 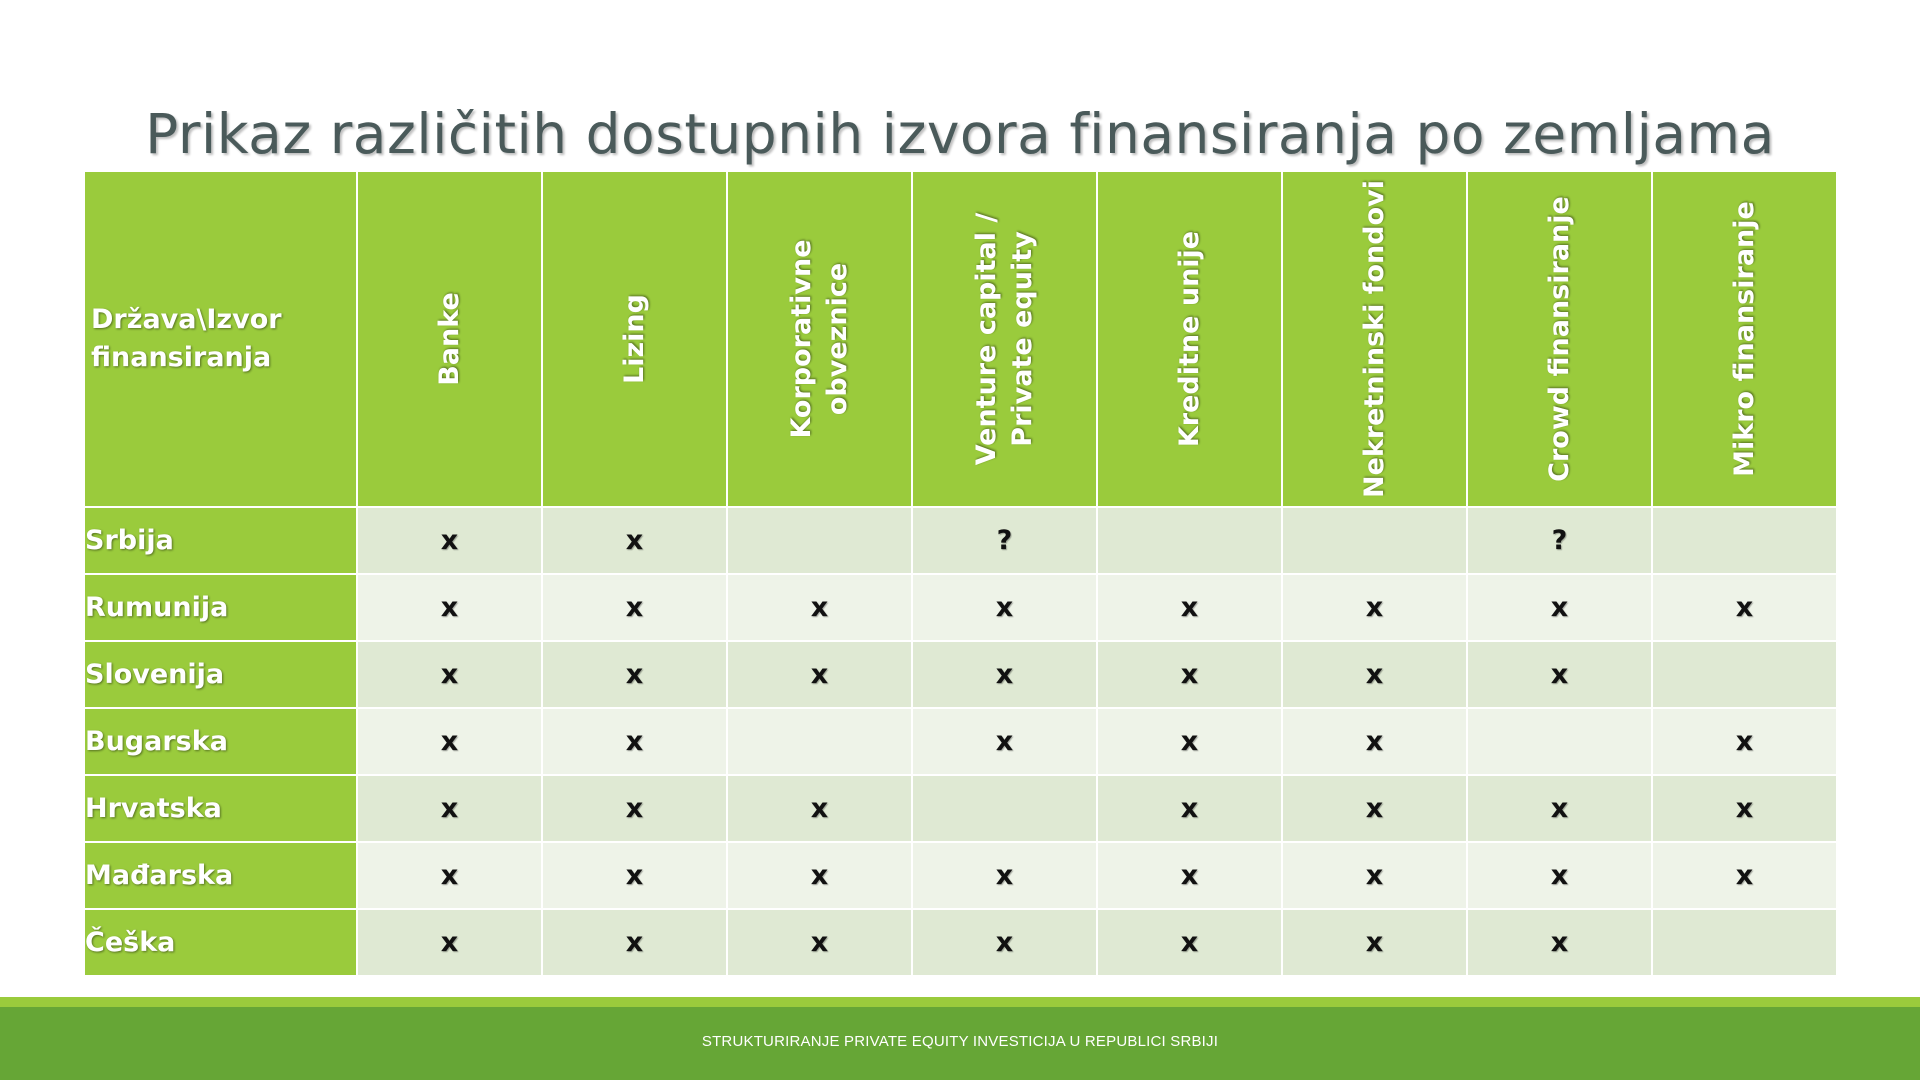 I want to click on row-label-country: Češka, so click(x=220, y=942).